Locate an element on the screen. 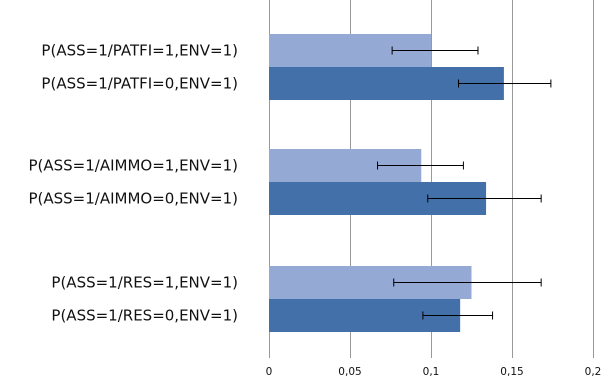 This screenshot has width=604, height=380. category-label: P(ASS=1/AIMMO=0,ENV=1) is located at coordinates (133, 199).